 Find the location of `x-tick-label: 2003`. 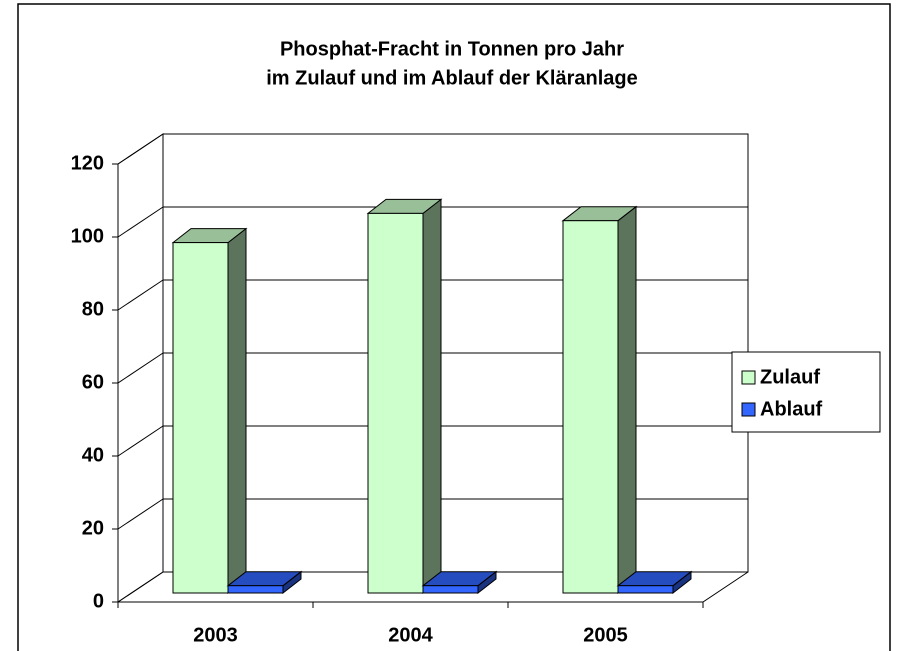

x-tick-label: 2003 is located at coordinates (215, 635).